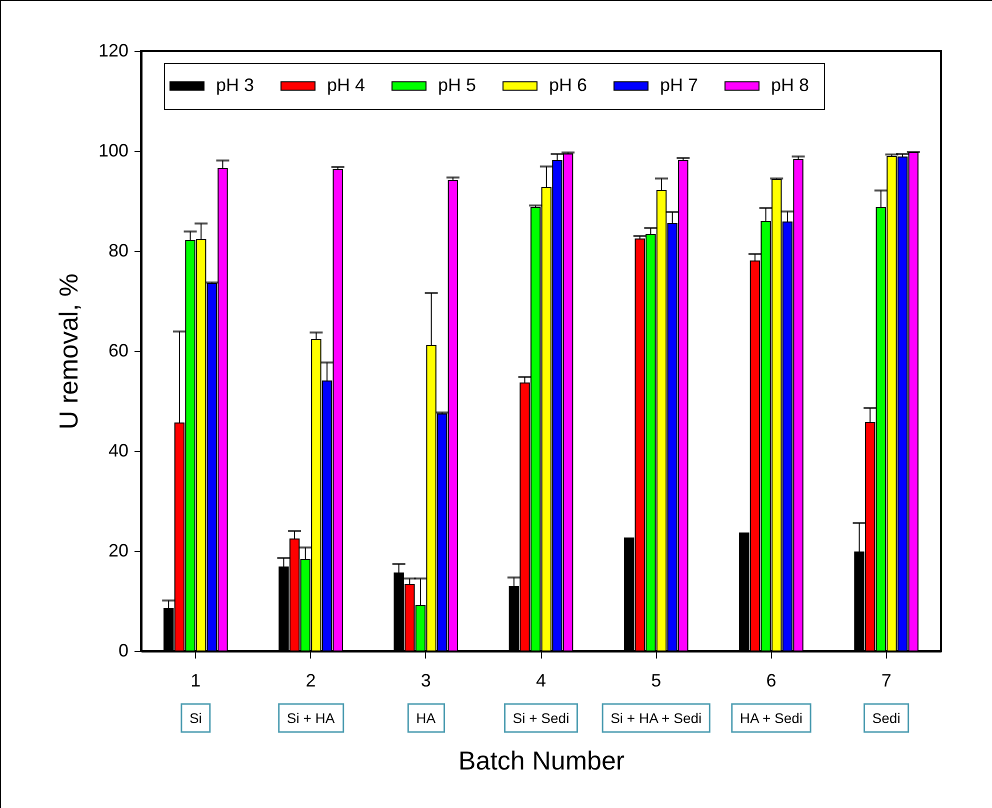  I want to click on text: Si + HA + Sedi, so click(656, 718).